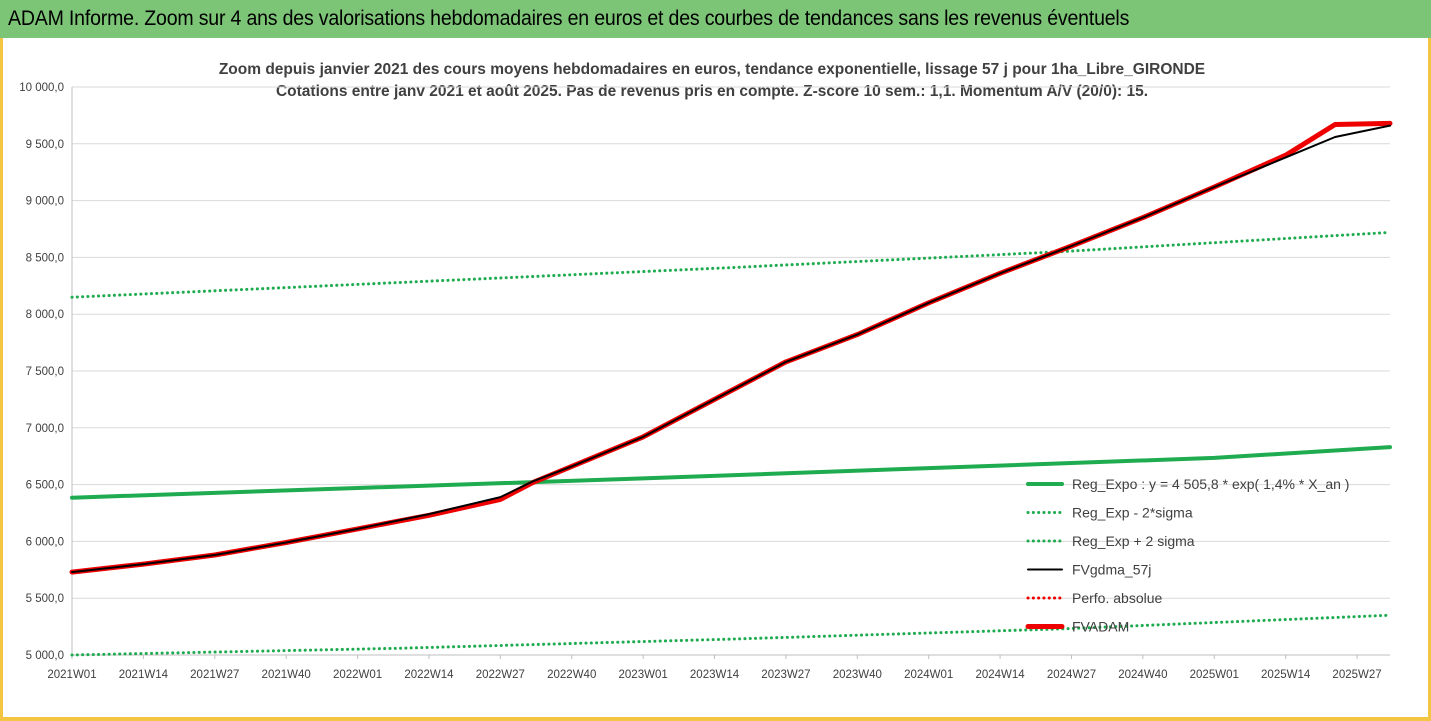 This screenshot has width=1431, height=721. What do you see at coordinates (857, 675) in the screenshot?
I see `x-tick-label: 2023W40` at bounding box center [857, 675].